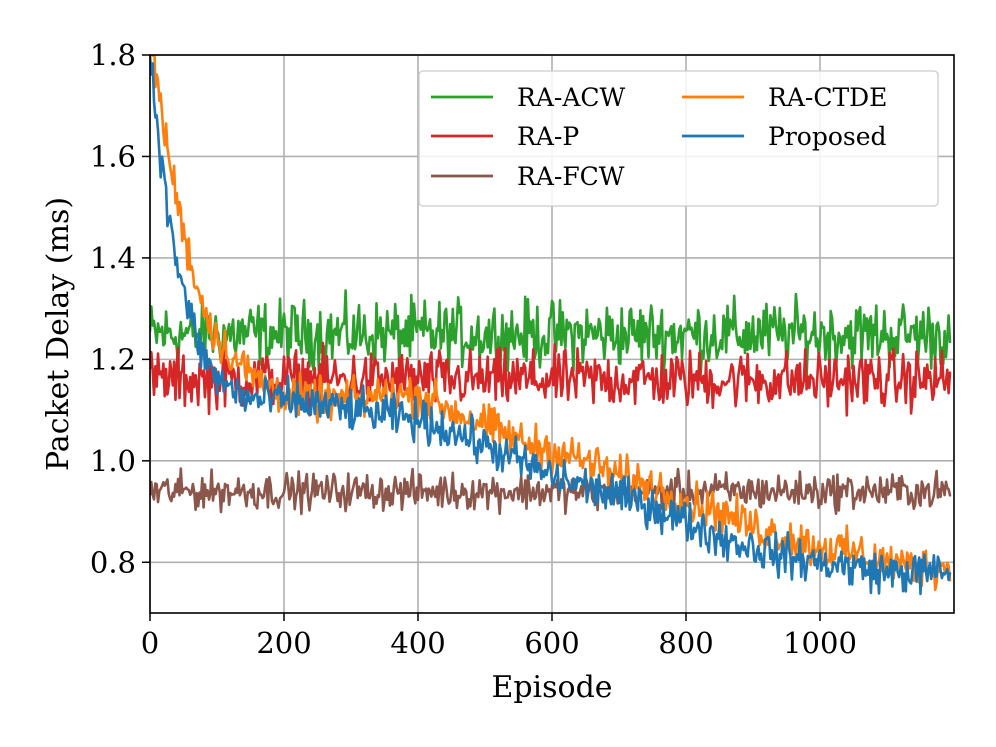 The width and height of the screenshot is (996, 747). Describe the element at coordinates (551, 335) in the screenshot. I see `series-line-ra-acw` at that location.